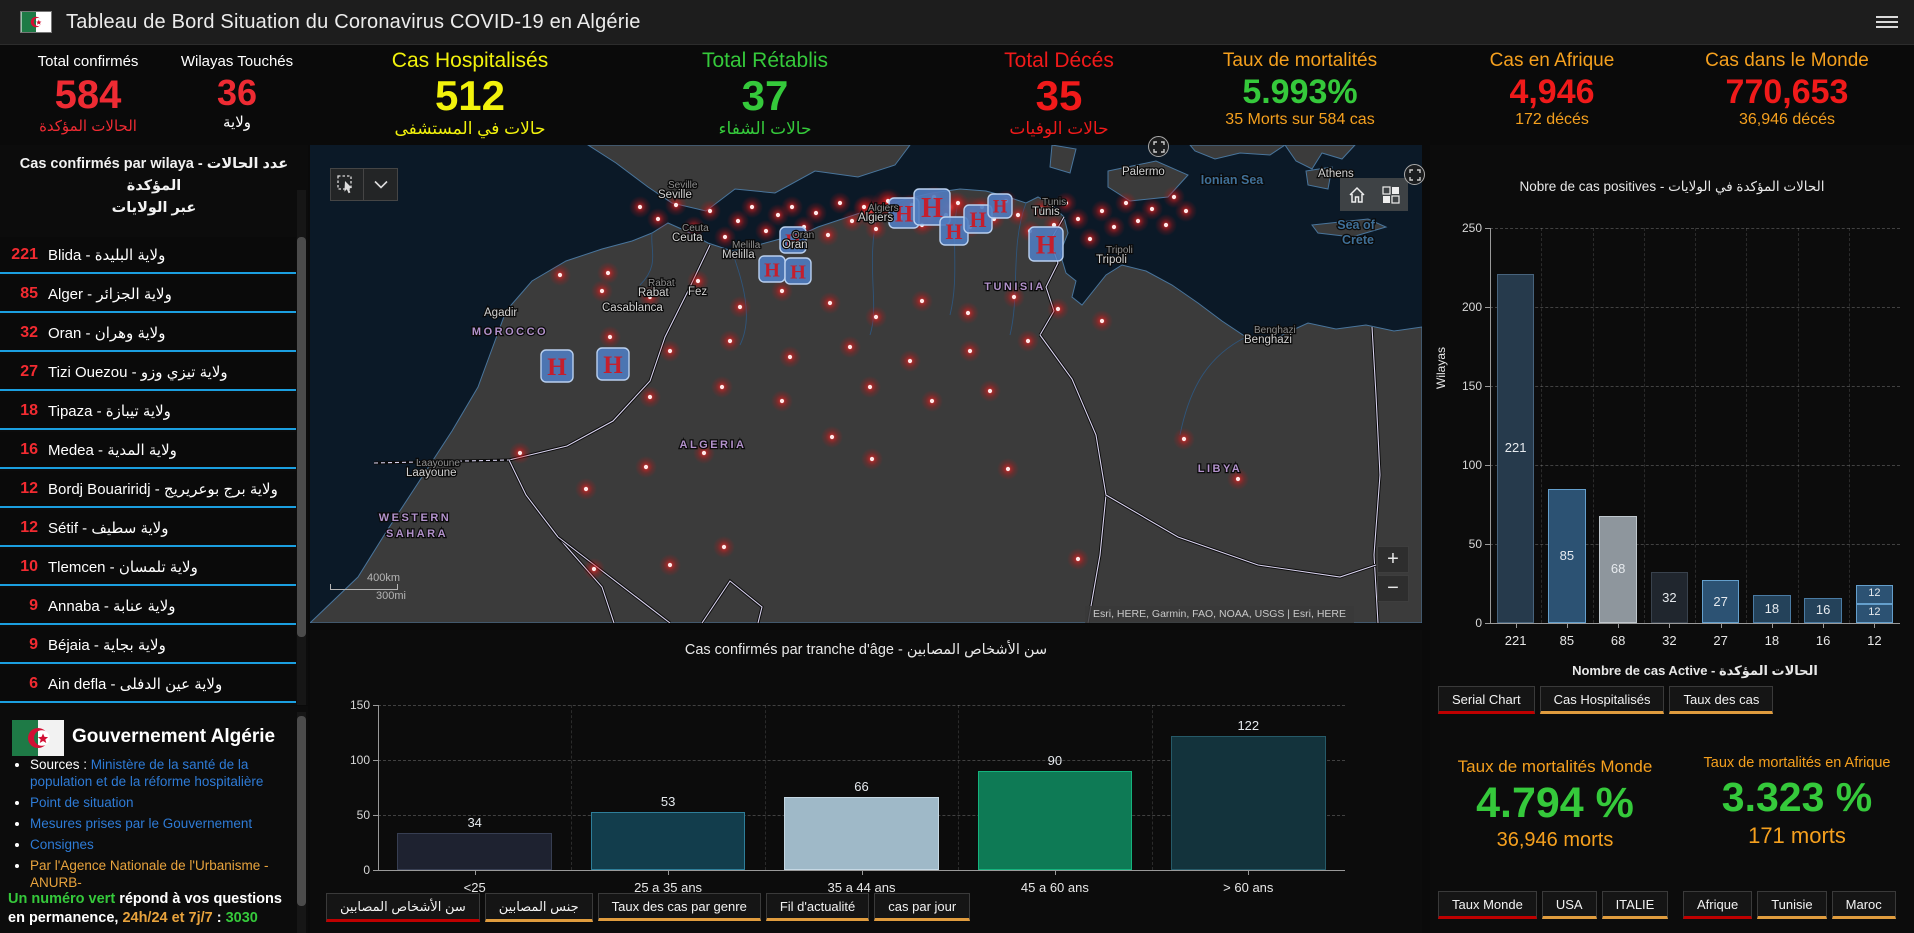 The width and height of the screenshot is (1914, 933). Describe the element at coordinates (148, 489) in the screenshot. I see `list-item: 12 Bordj Bouariridj - ولاية برج بوعريريج` at that location.